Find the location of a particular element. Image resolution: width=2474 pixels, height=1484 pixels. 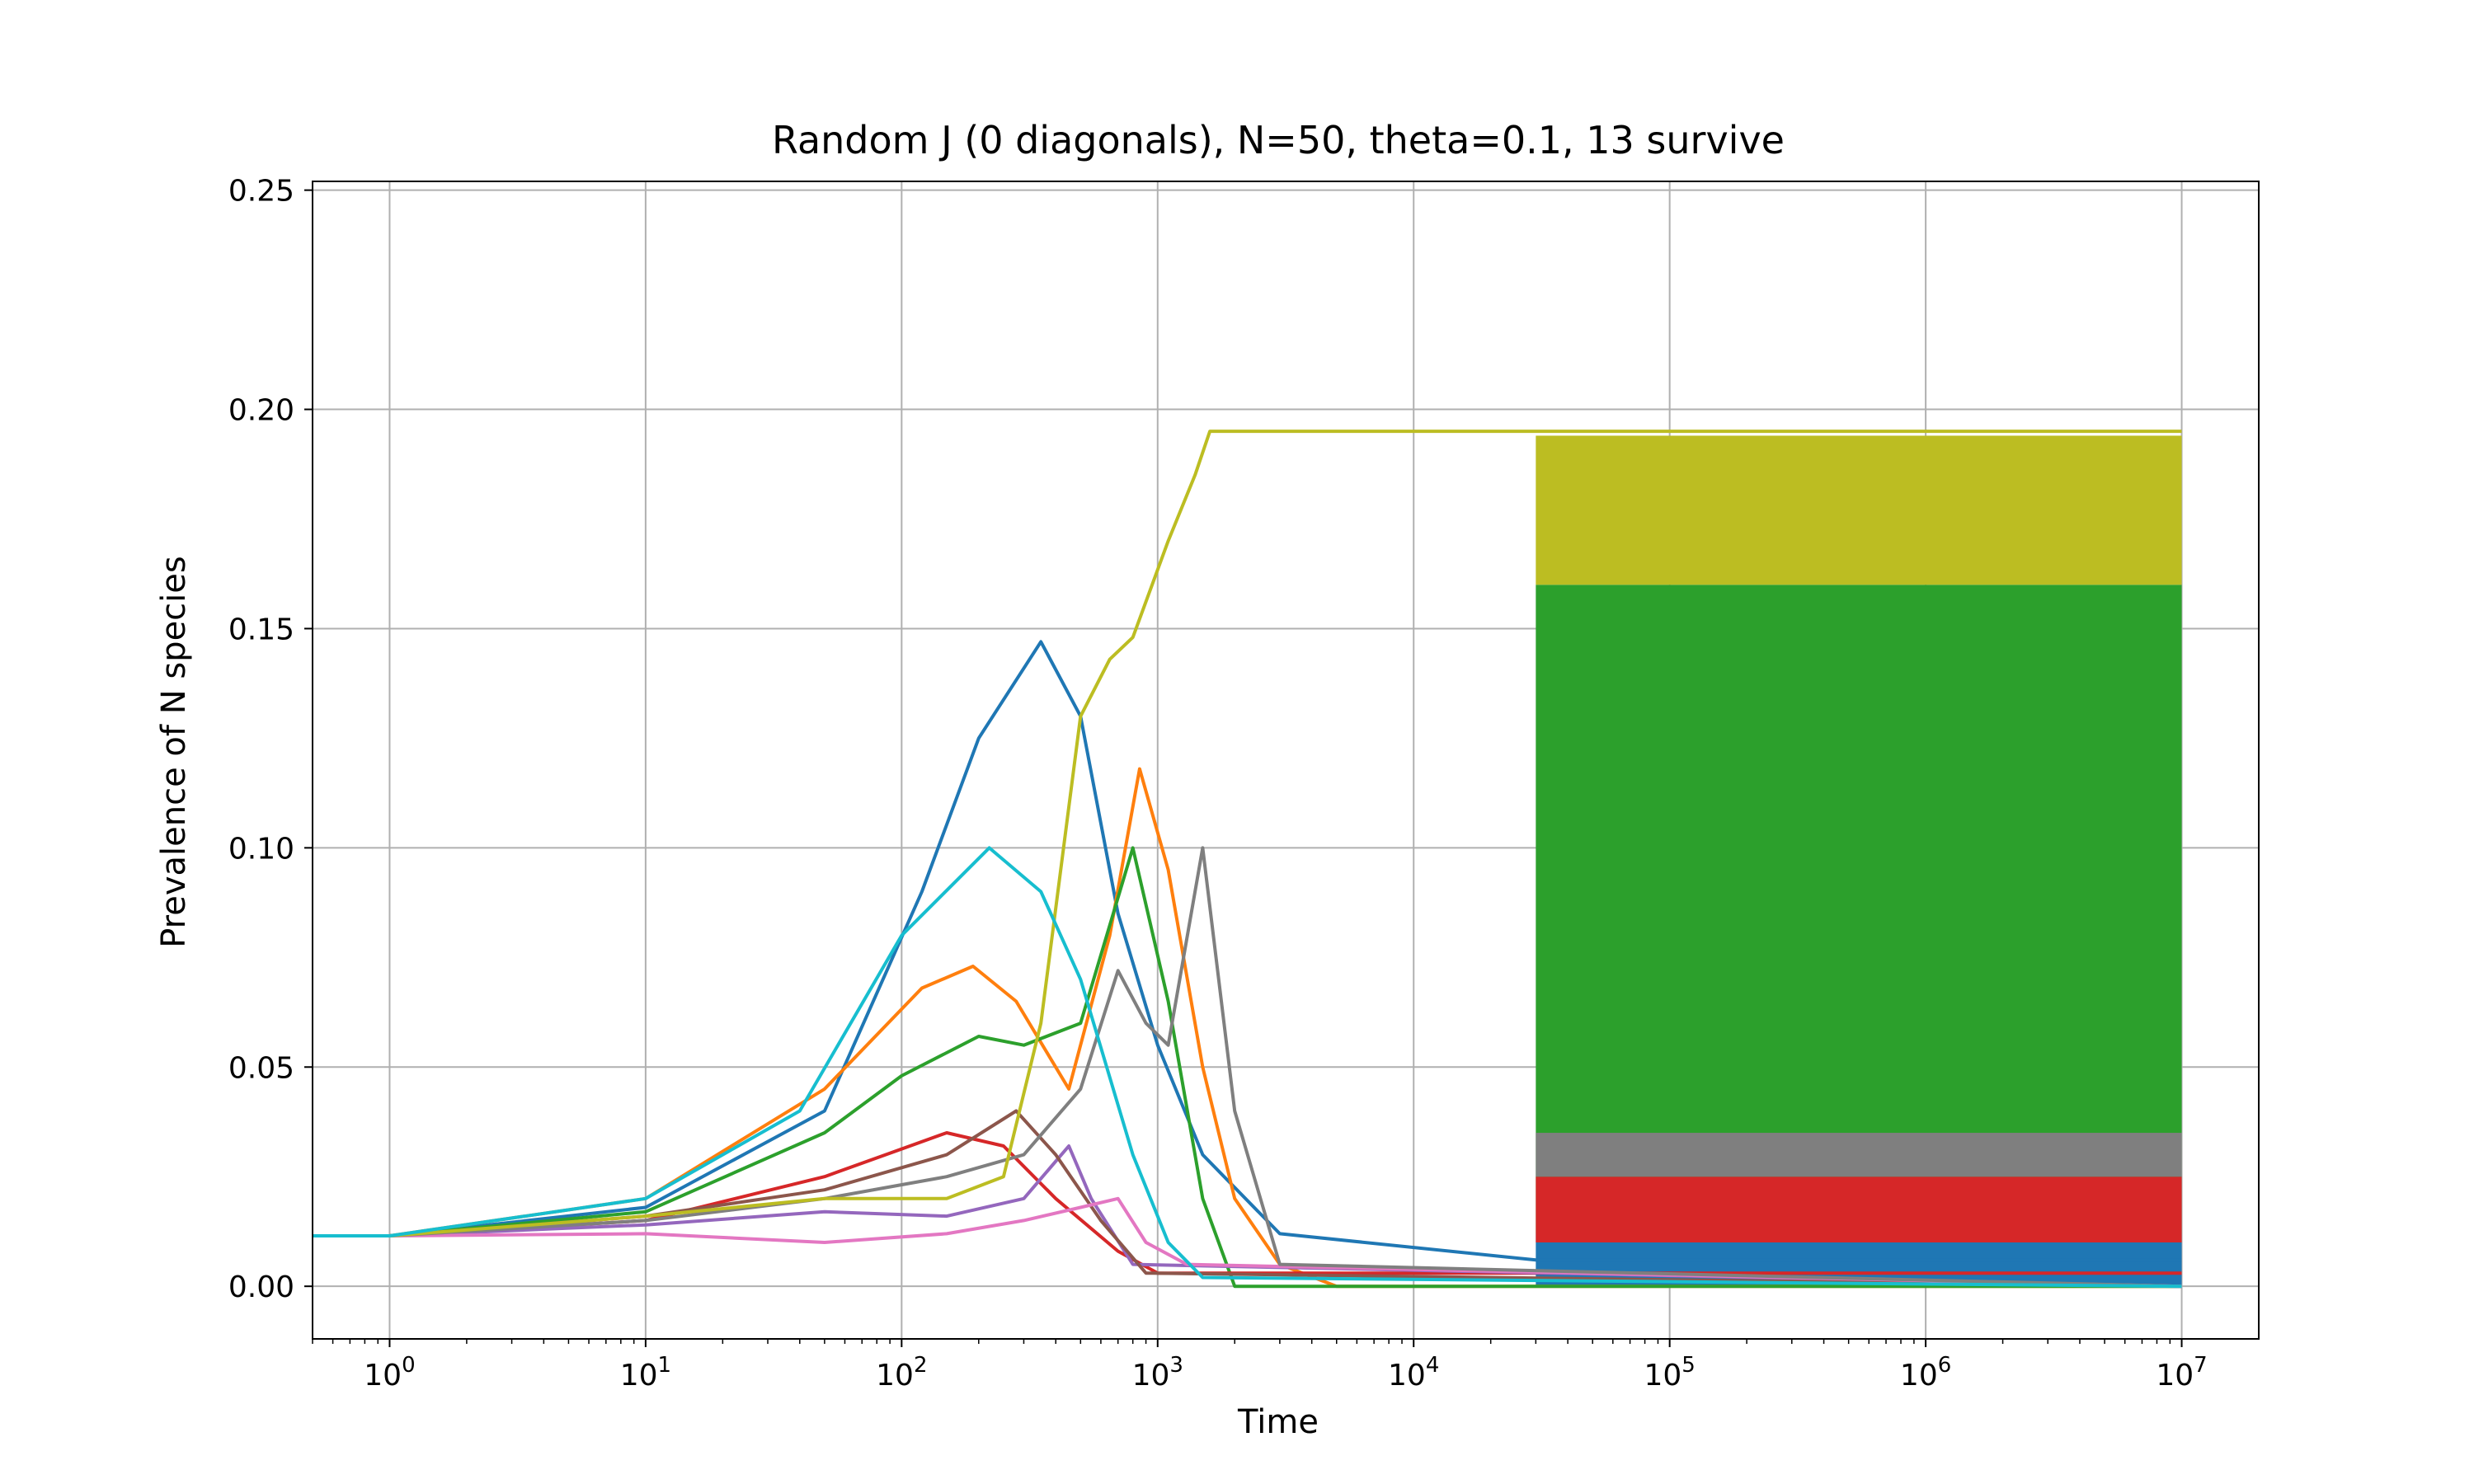

x-axis-label: Time is located at coordinates (1278, 1422).